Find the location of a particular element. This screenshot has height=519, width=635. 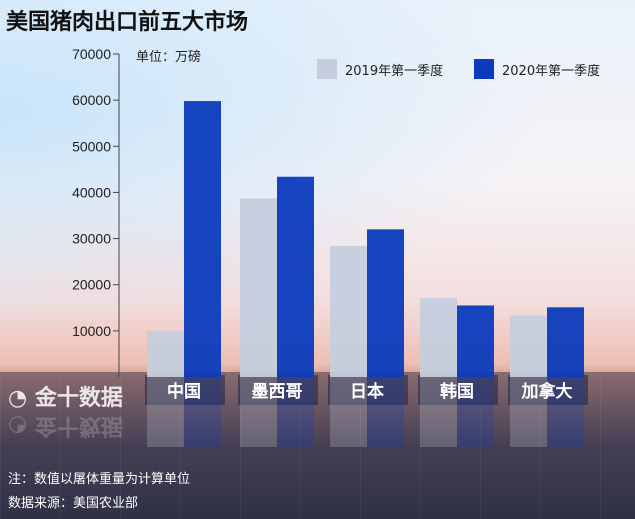

legend-label: 2020年第一季度 is located at coordinates (551, 71).